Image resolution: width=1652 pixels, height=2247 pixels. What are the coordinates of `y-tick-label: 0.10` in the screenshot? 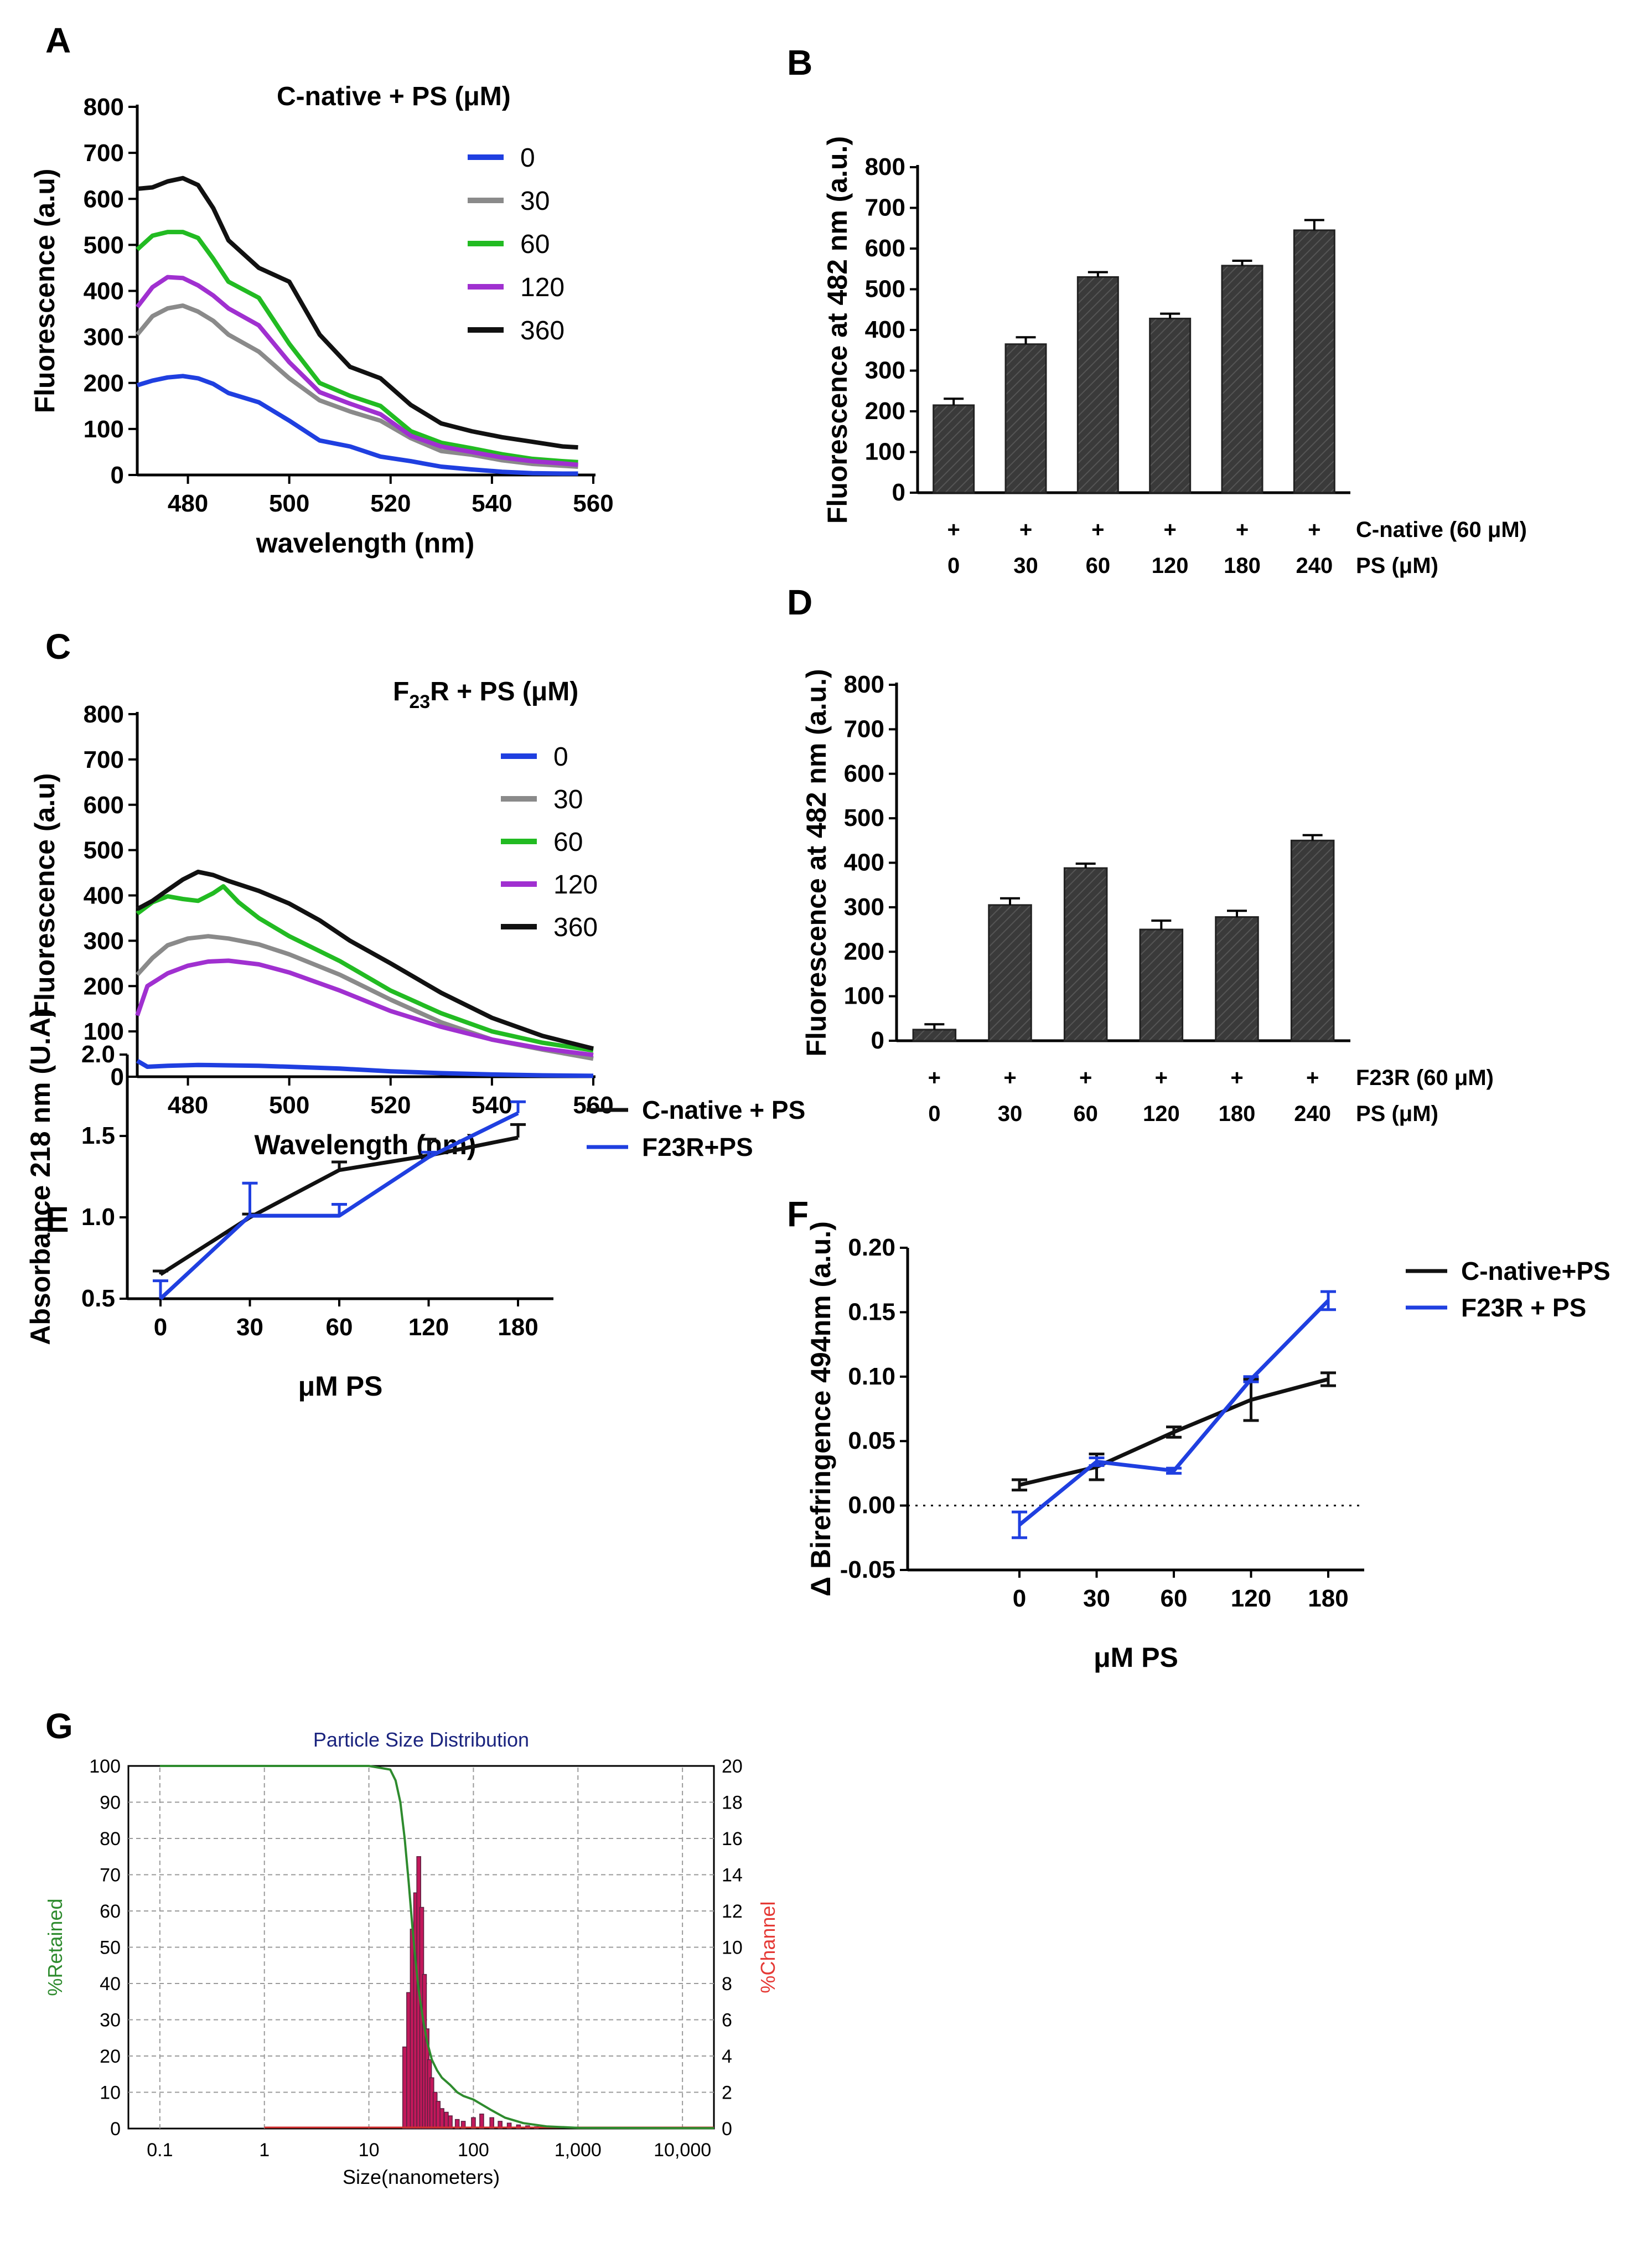 It's located at (871, 1376).